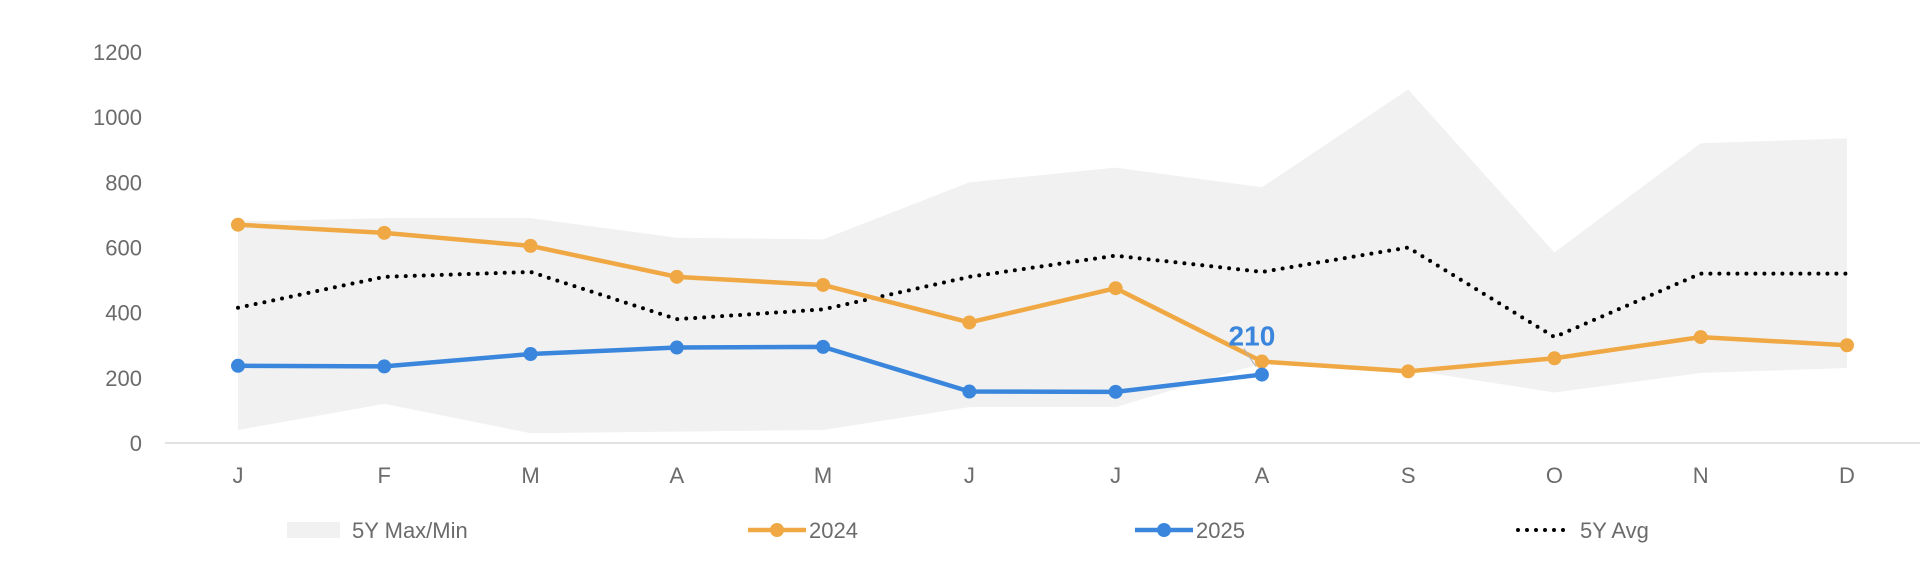  What do you see at coordinates (123, 378) in the screenshot?
I see `y-tick-label: 200` at bounding box center [123, 378].